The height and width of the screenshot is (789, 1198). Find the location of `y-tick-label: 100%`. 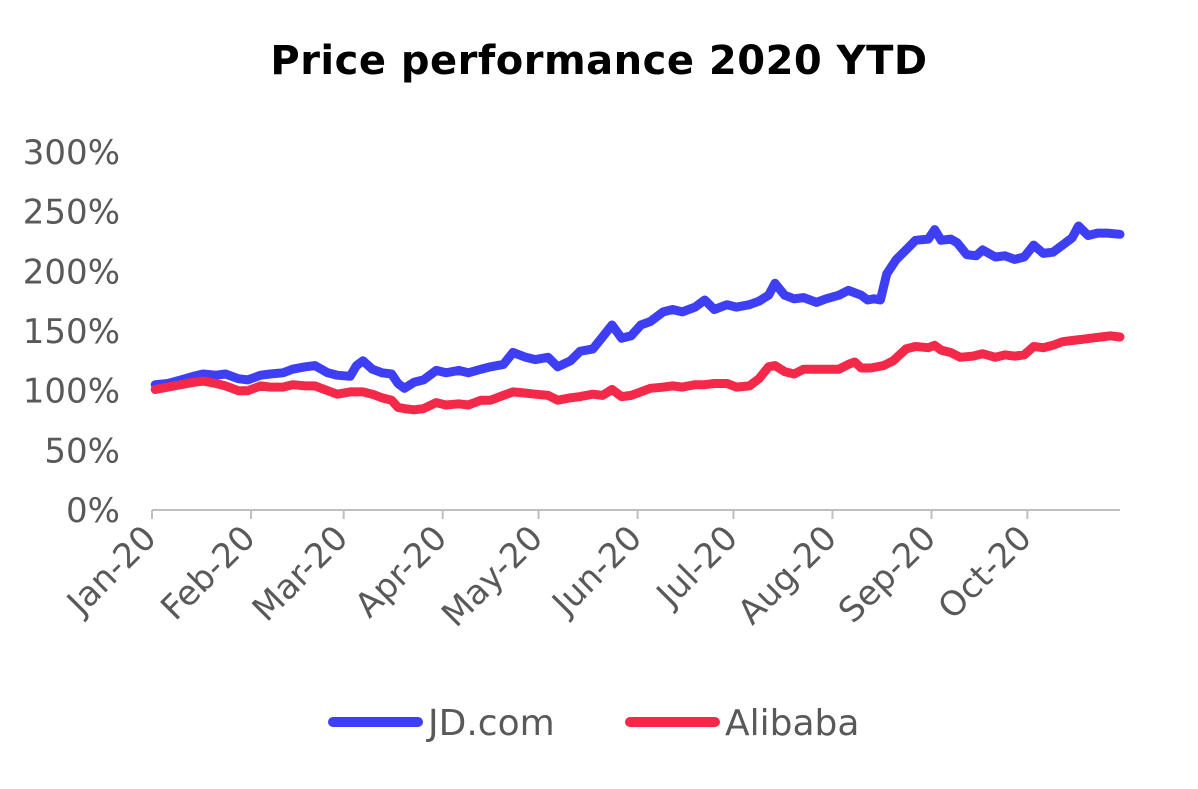

y-tick-label: 100% is located at coordinates (71, 392).